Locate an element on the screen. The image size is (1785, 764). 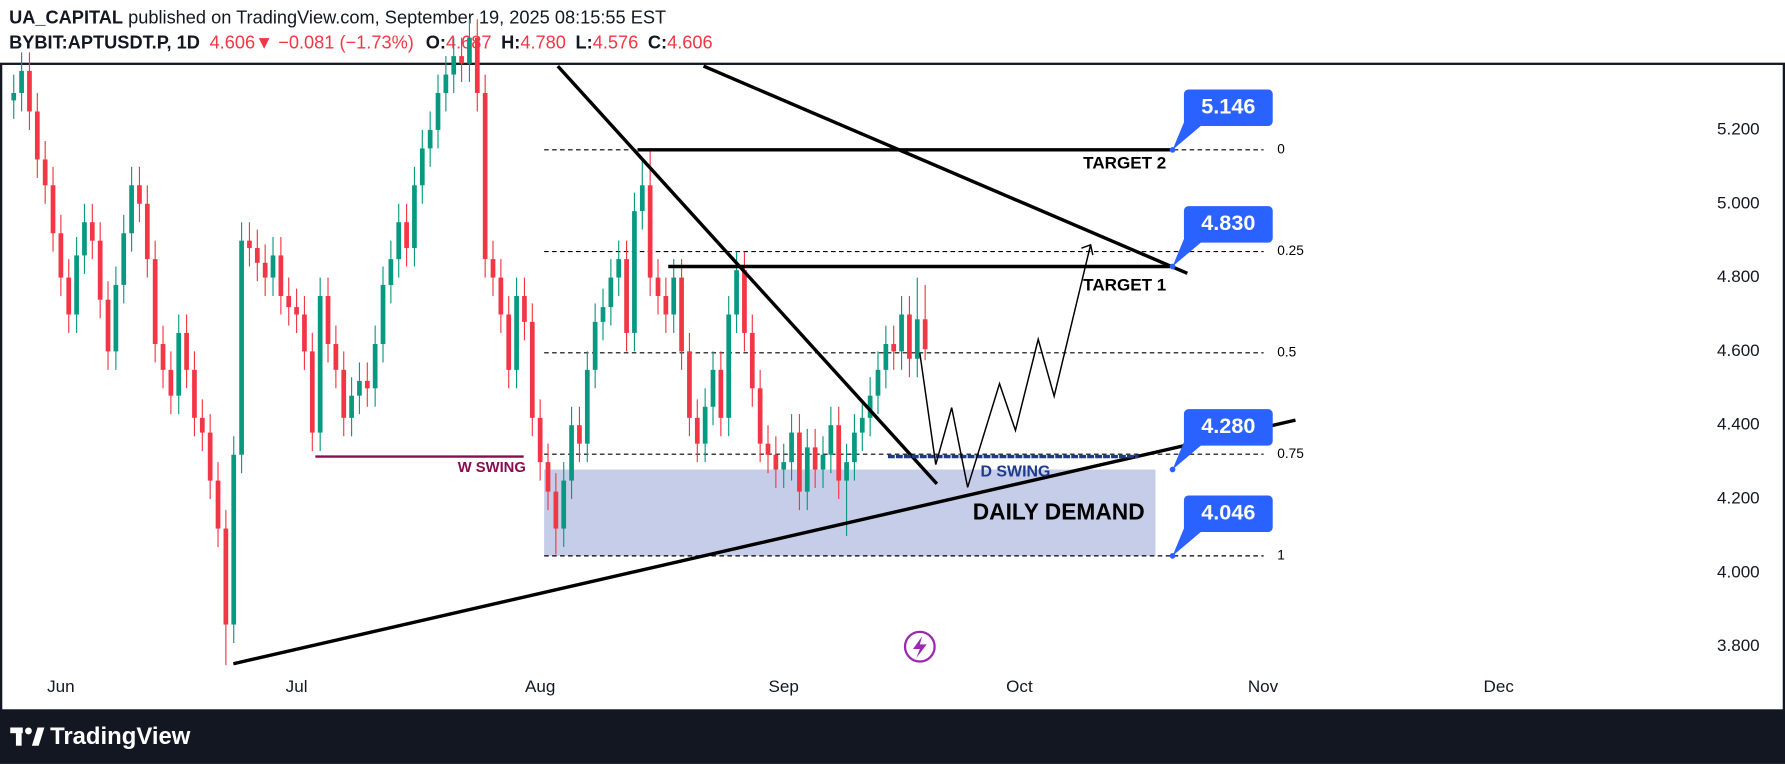
y-tick-label: 3.800 is located at coordinates (1738, 645).